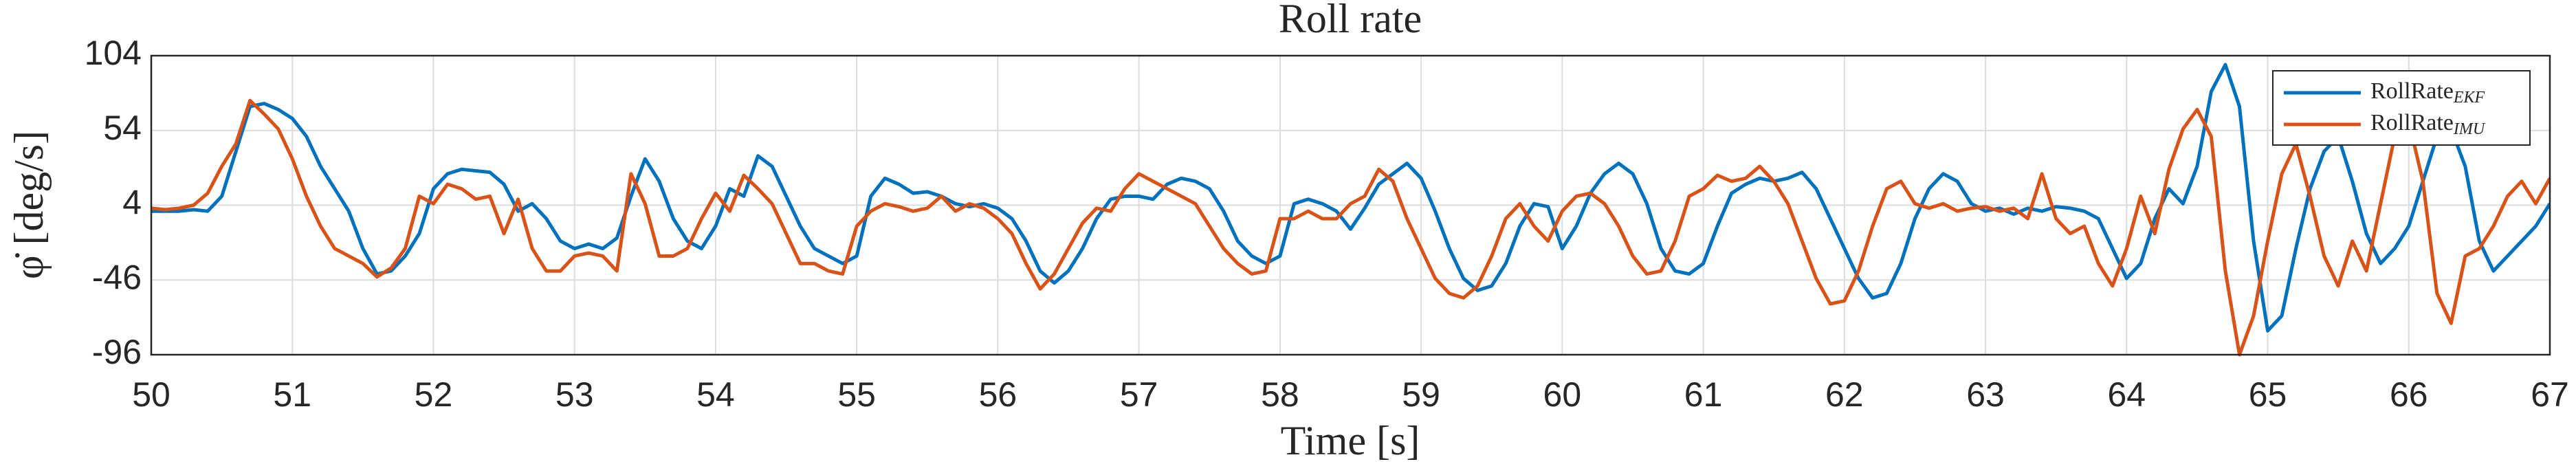  What do you see at coordinates (29, 205) in the screenshot?
I see `y-axis-label: φ̇ [deg/s]` at bounding box center [29, 205].